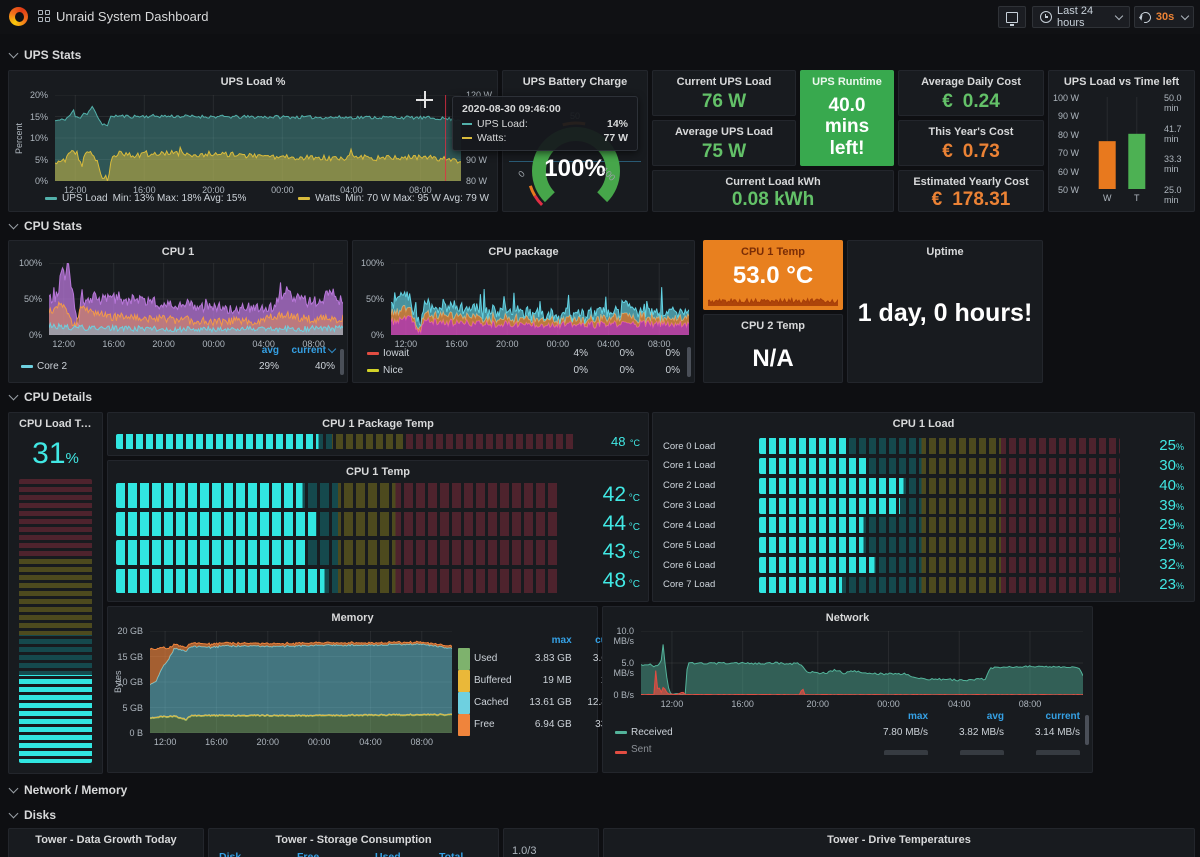 The width and height of the screenshot is (1200, 857). I want to click on y-axis-tick: 5%, so click(41, 159).